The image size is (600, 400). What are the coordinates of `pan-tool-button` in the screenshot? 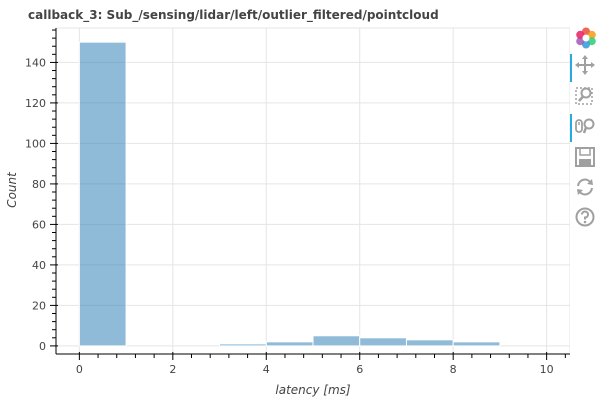 It's located at (585, 67).